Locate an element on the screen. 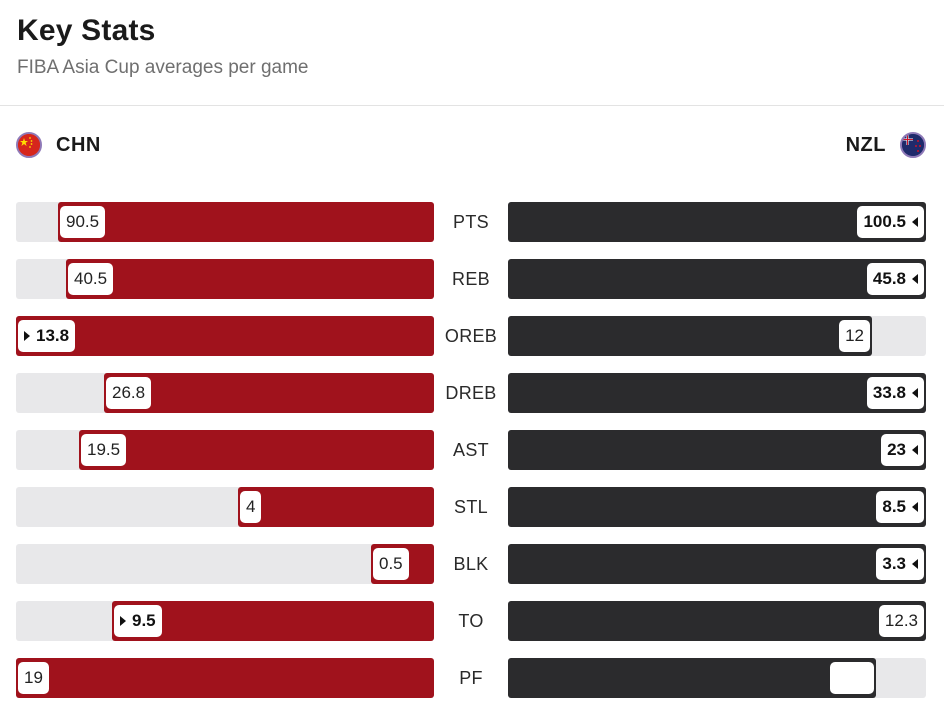 Image resolution: width=944 pixels, height=709 pixels. value-label-nzl: 33.8 is located at coordinates (895, 393).